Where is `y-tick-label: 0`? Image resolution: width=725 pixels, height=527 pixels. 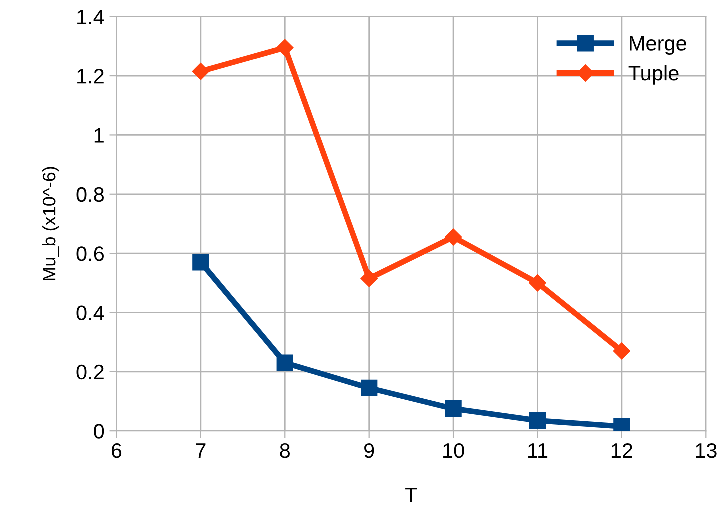 y-tick-label: 0 is located at coordinates (99, 431).